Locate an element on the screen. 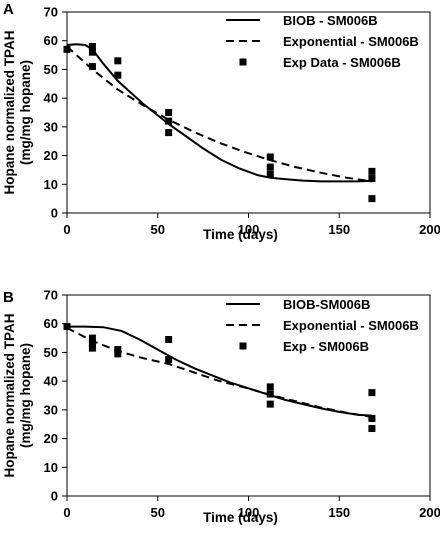  legend-label: Exp Data - SM006B is located at coordinates (342, 62).